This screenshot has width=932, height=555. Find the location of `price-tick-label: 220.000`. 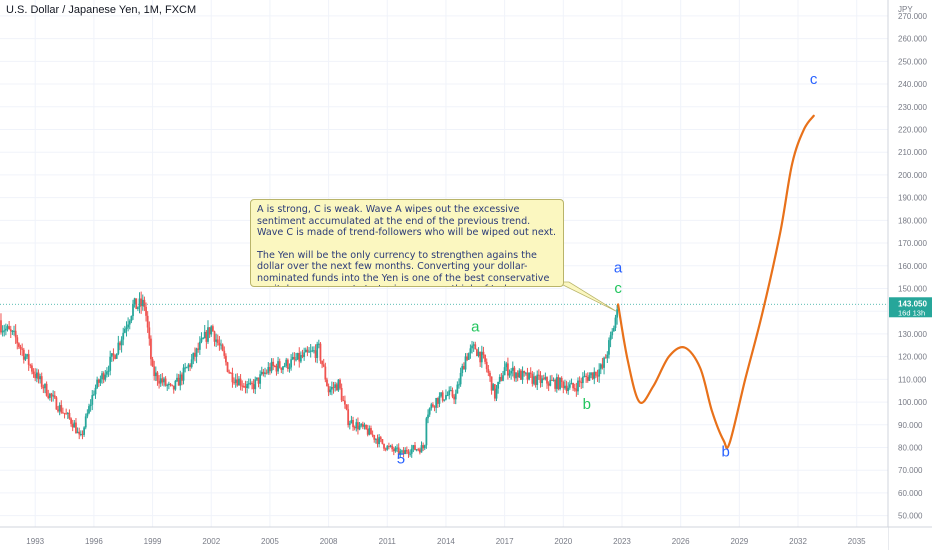

price-tick-label: 220.000 is located at coordinates (912, 129).